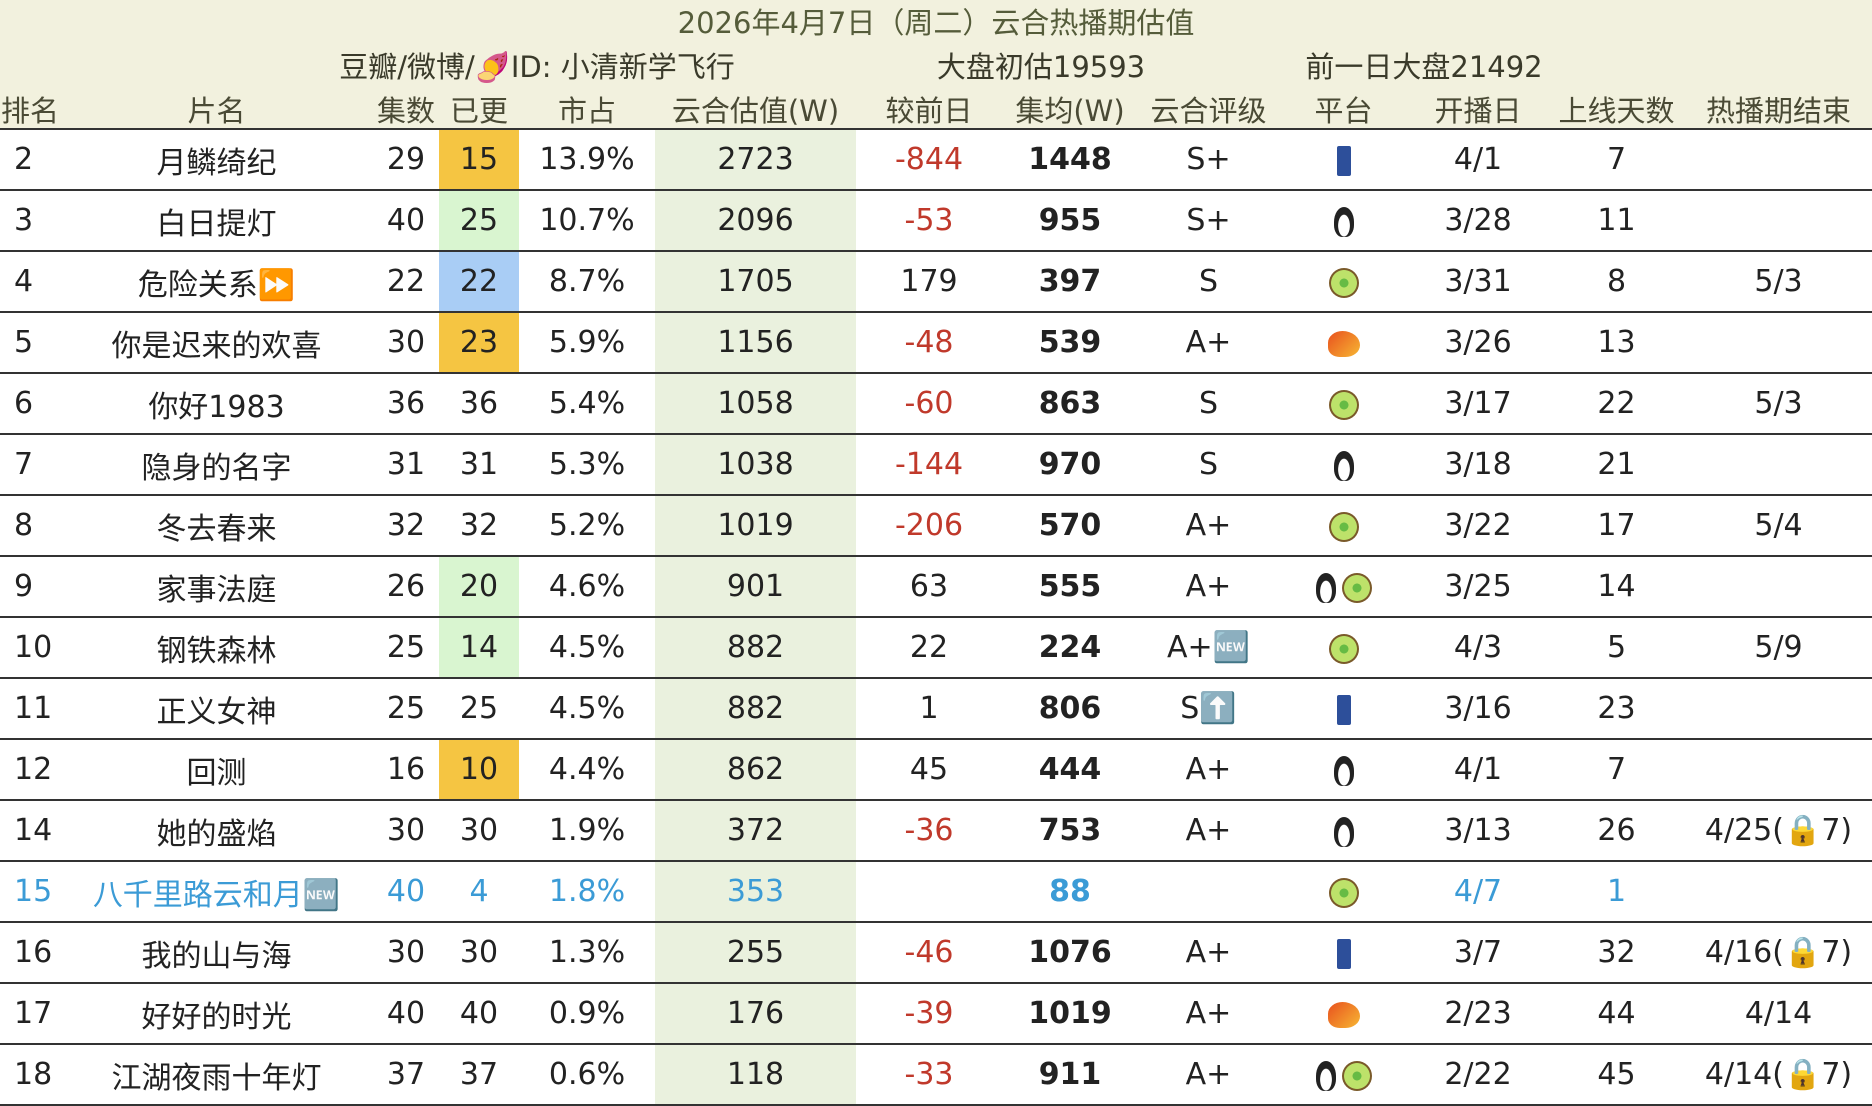 The width and height of the screenshot is (1872, 1106). I want to click on cell-start: 4/1, so click(1478, 159).